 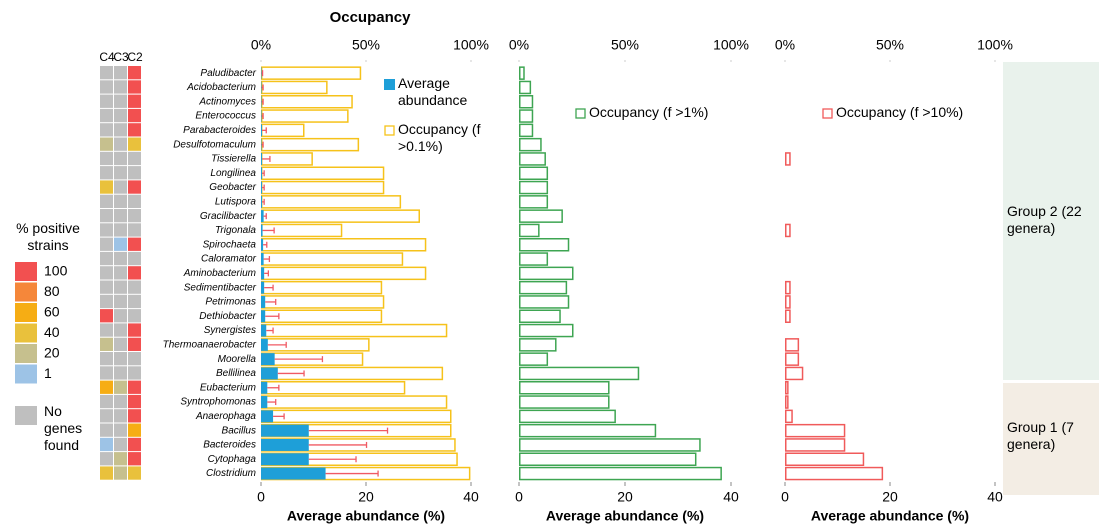 I want to click on category-label: Bacillus, so click(x=239, y=430).